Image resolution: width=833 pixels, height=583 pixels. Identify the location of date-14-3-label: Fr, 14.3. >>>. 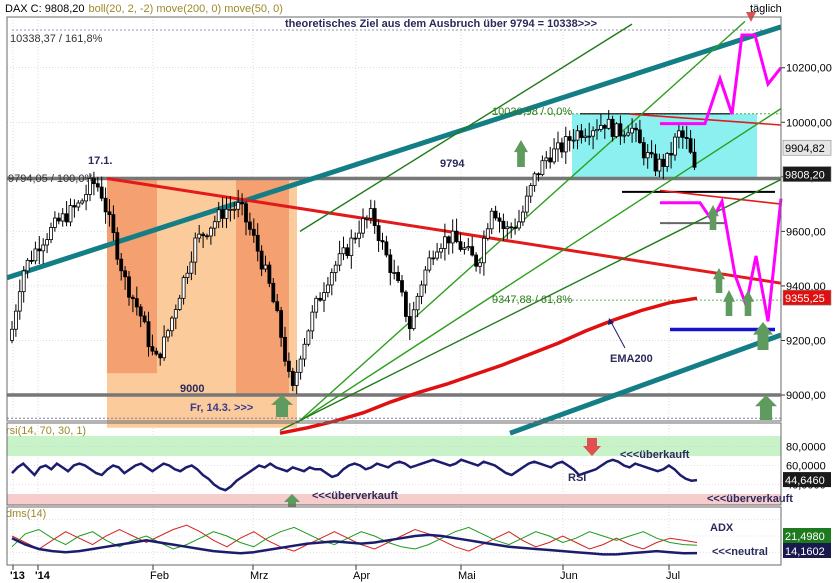
(221, 408).